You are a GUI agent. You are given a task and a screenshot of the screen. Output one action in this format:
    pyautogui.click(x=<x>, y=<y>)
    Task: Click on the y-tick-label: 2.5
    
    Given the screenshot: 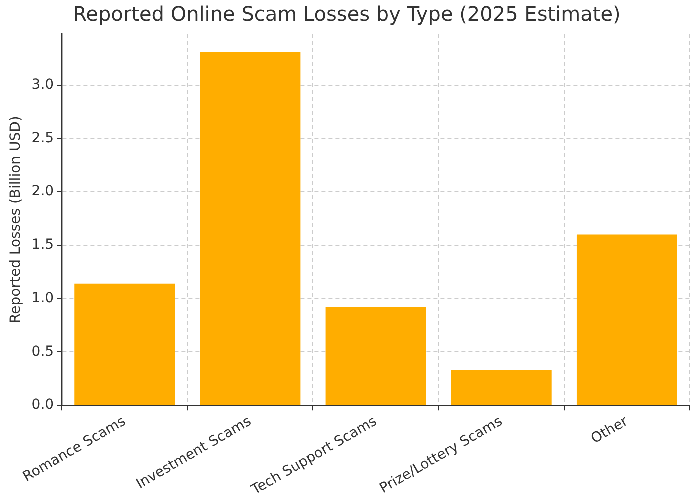 What is the action you would take?
    pyautogui.click(x=43, y=138)
    